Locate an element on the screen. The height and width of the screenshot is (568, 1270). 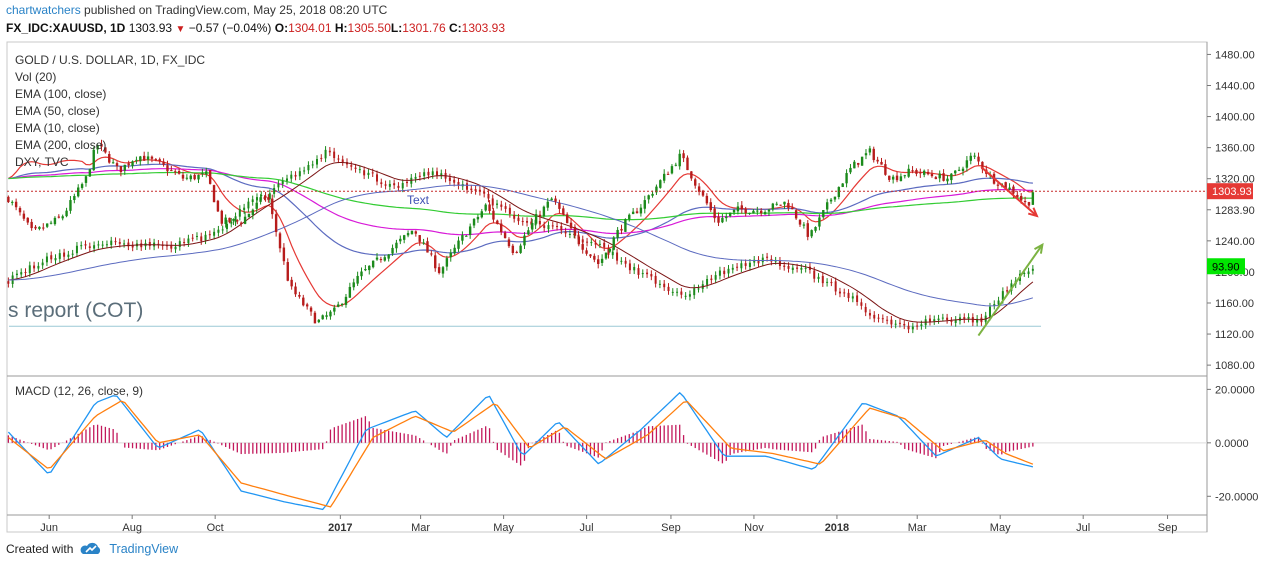
low-label: L: is located at coordinates (396, 28).